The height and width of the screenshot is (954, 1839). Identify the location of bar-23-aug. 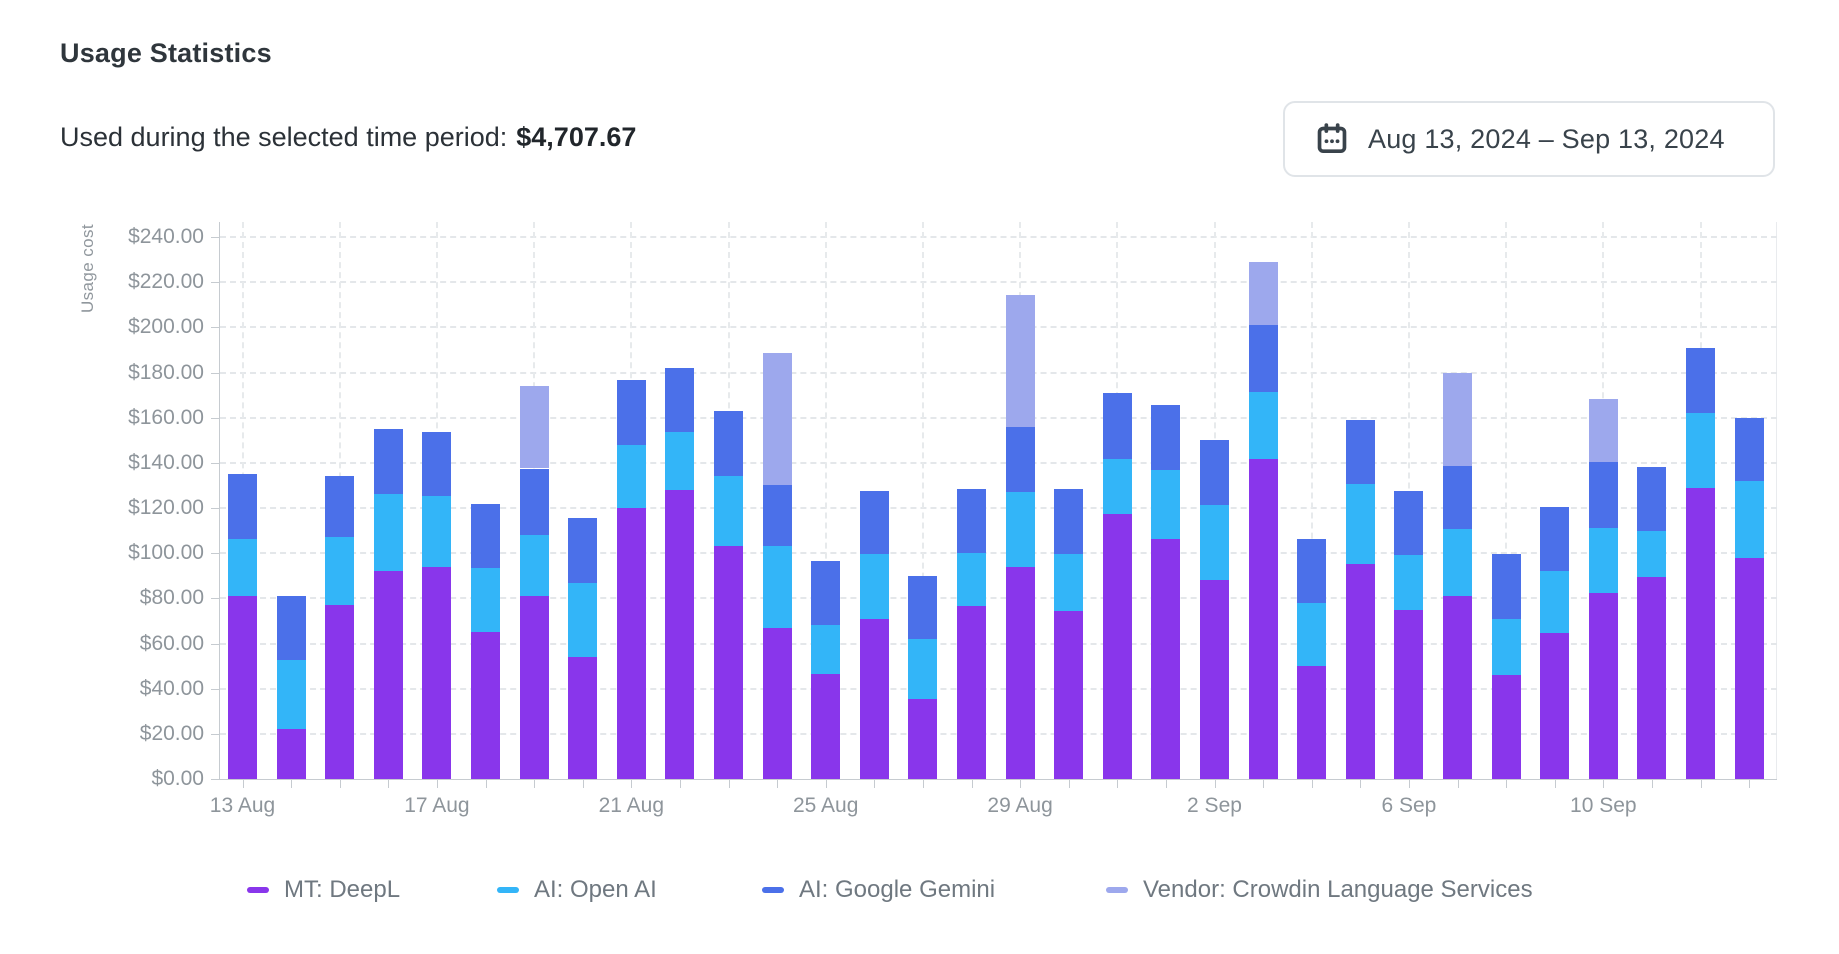
(728, 594).